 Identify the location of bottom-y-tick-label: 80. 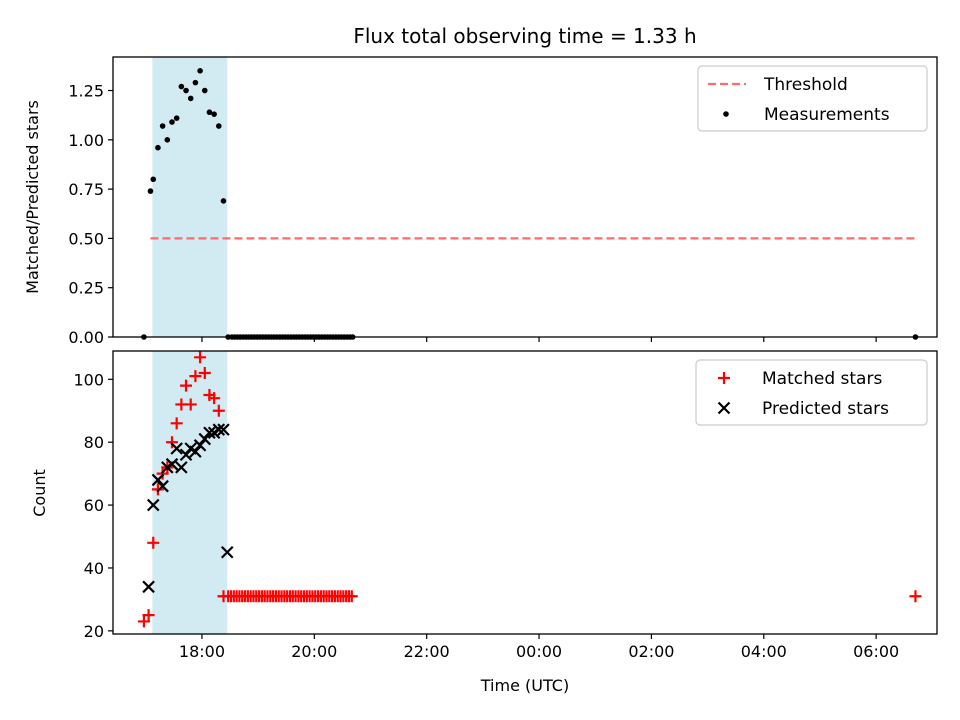
(94, 442).